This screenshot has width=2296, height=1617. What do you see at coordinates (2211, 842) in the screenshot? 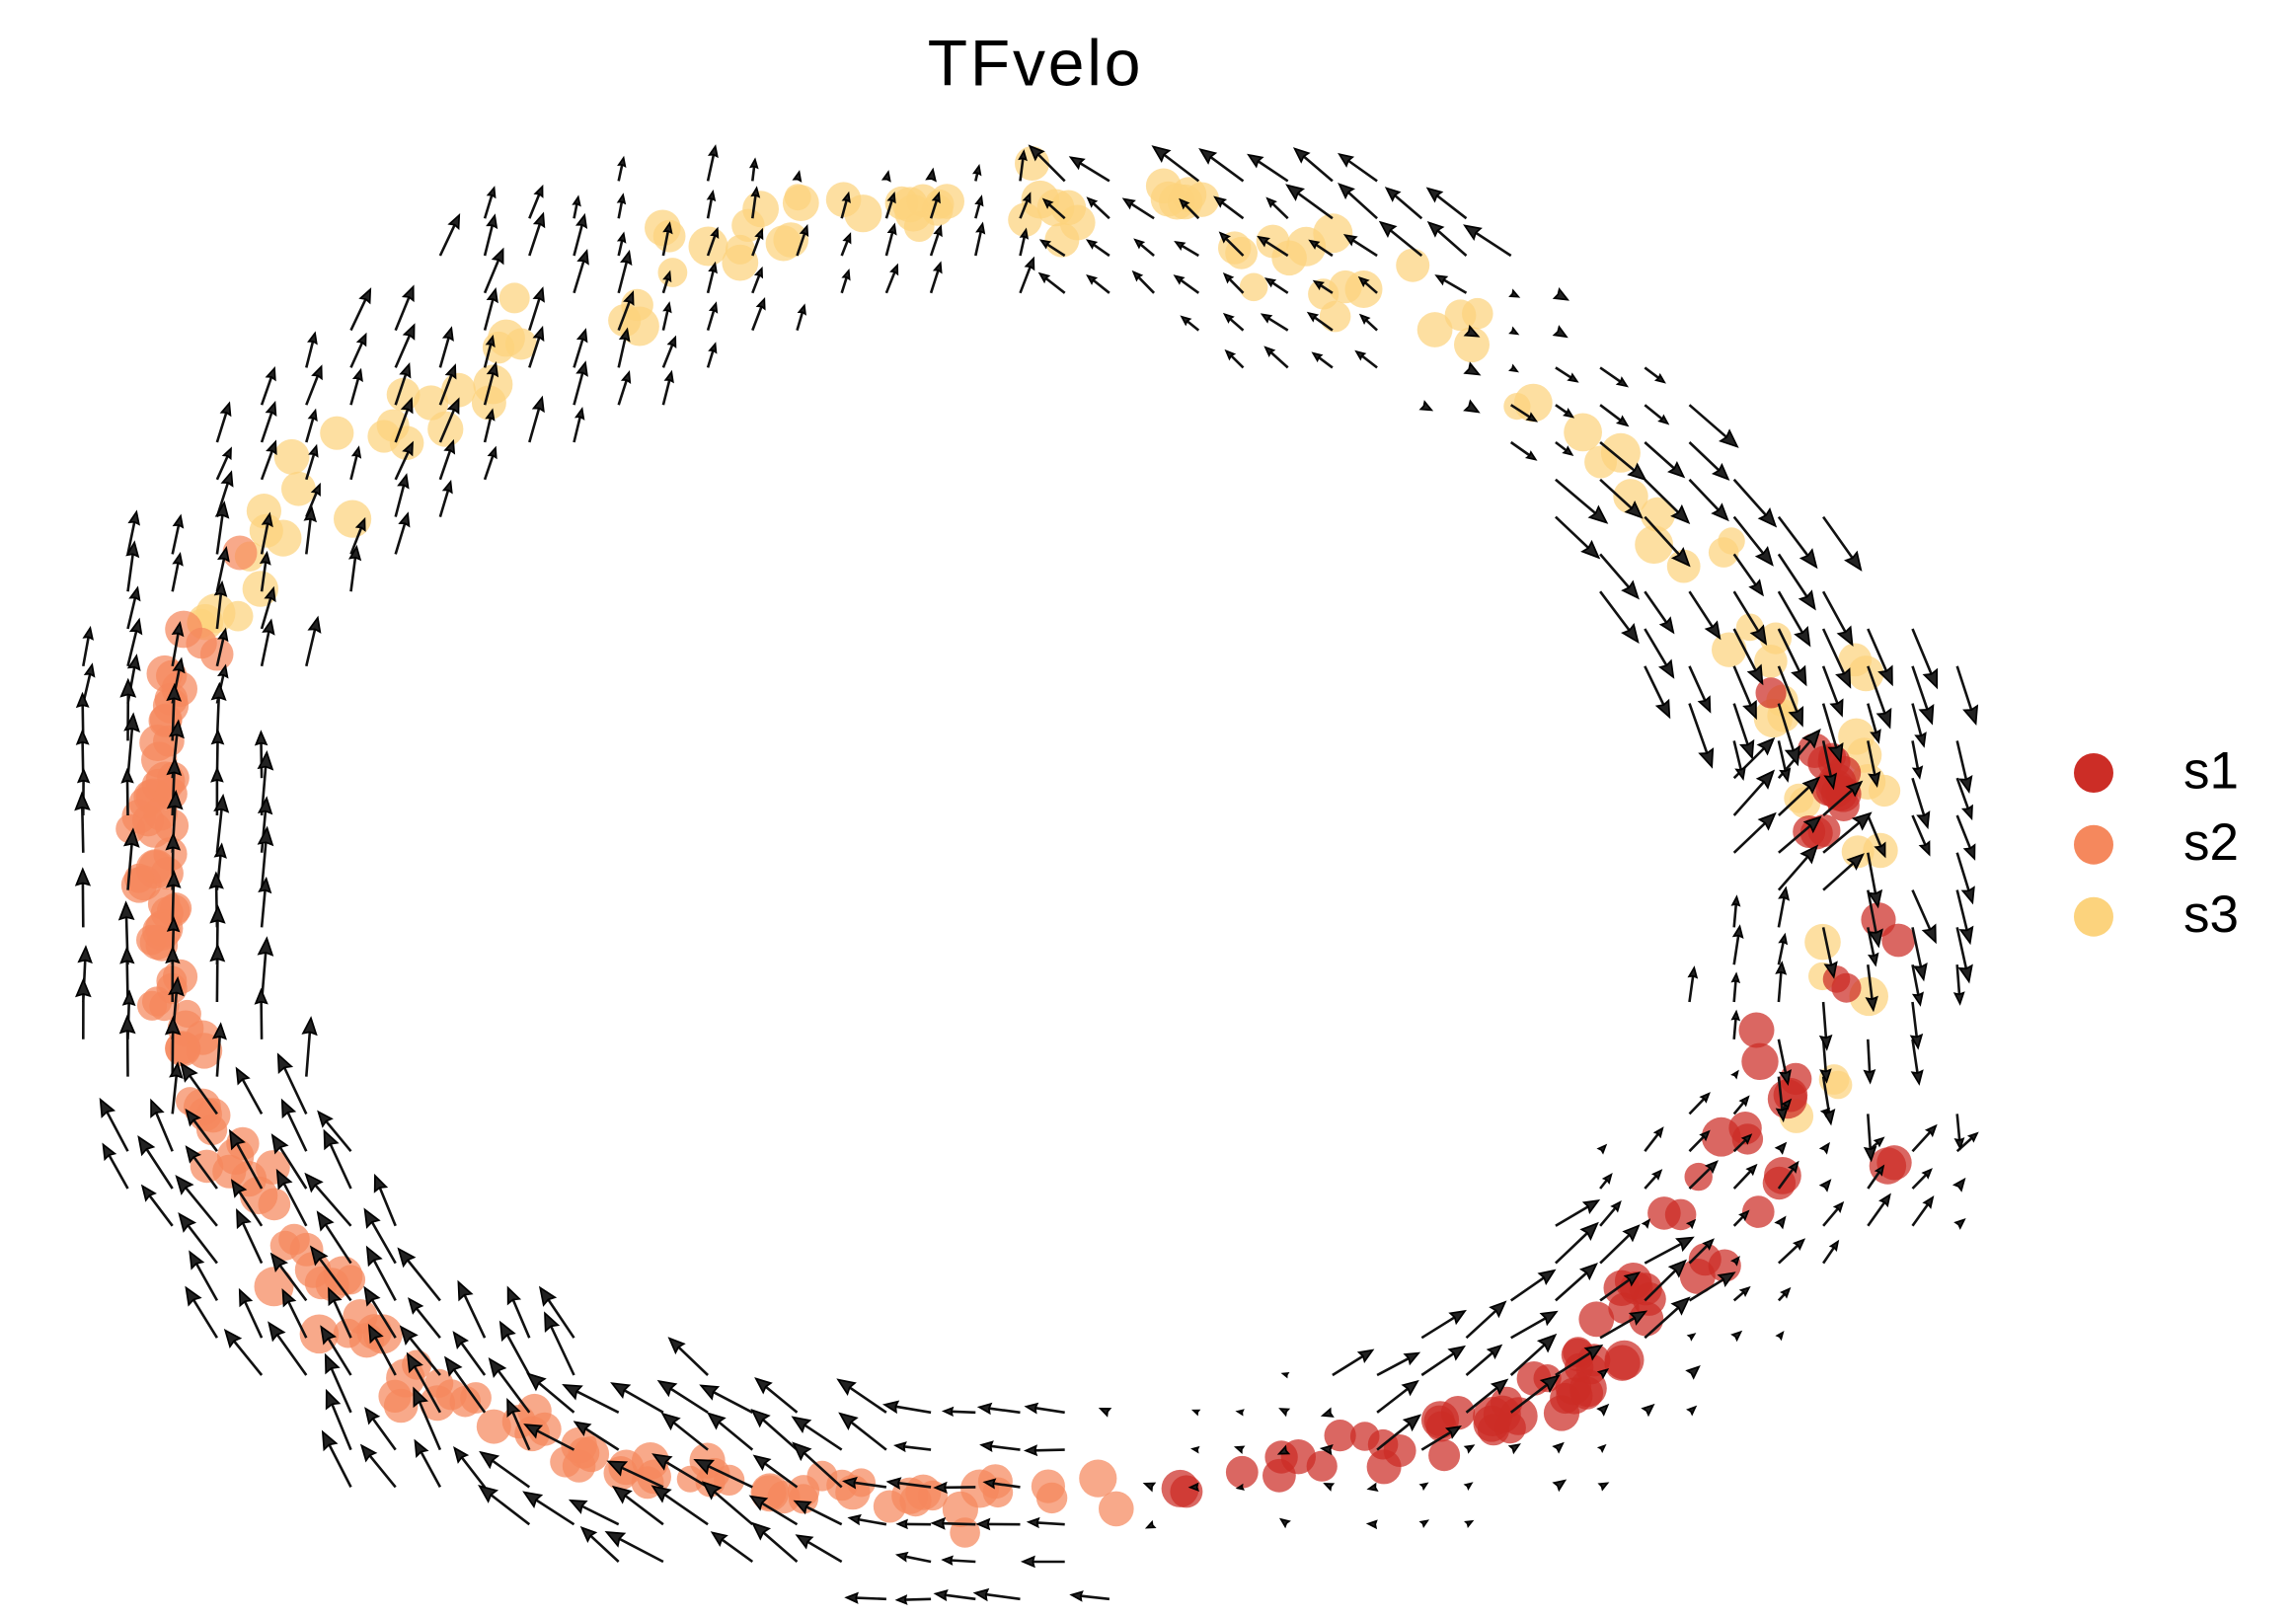
I see `svg-text: s2` at bounding box center [2211, 842].